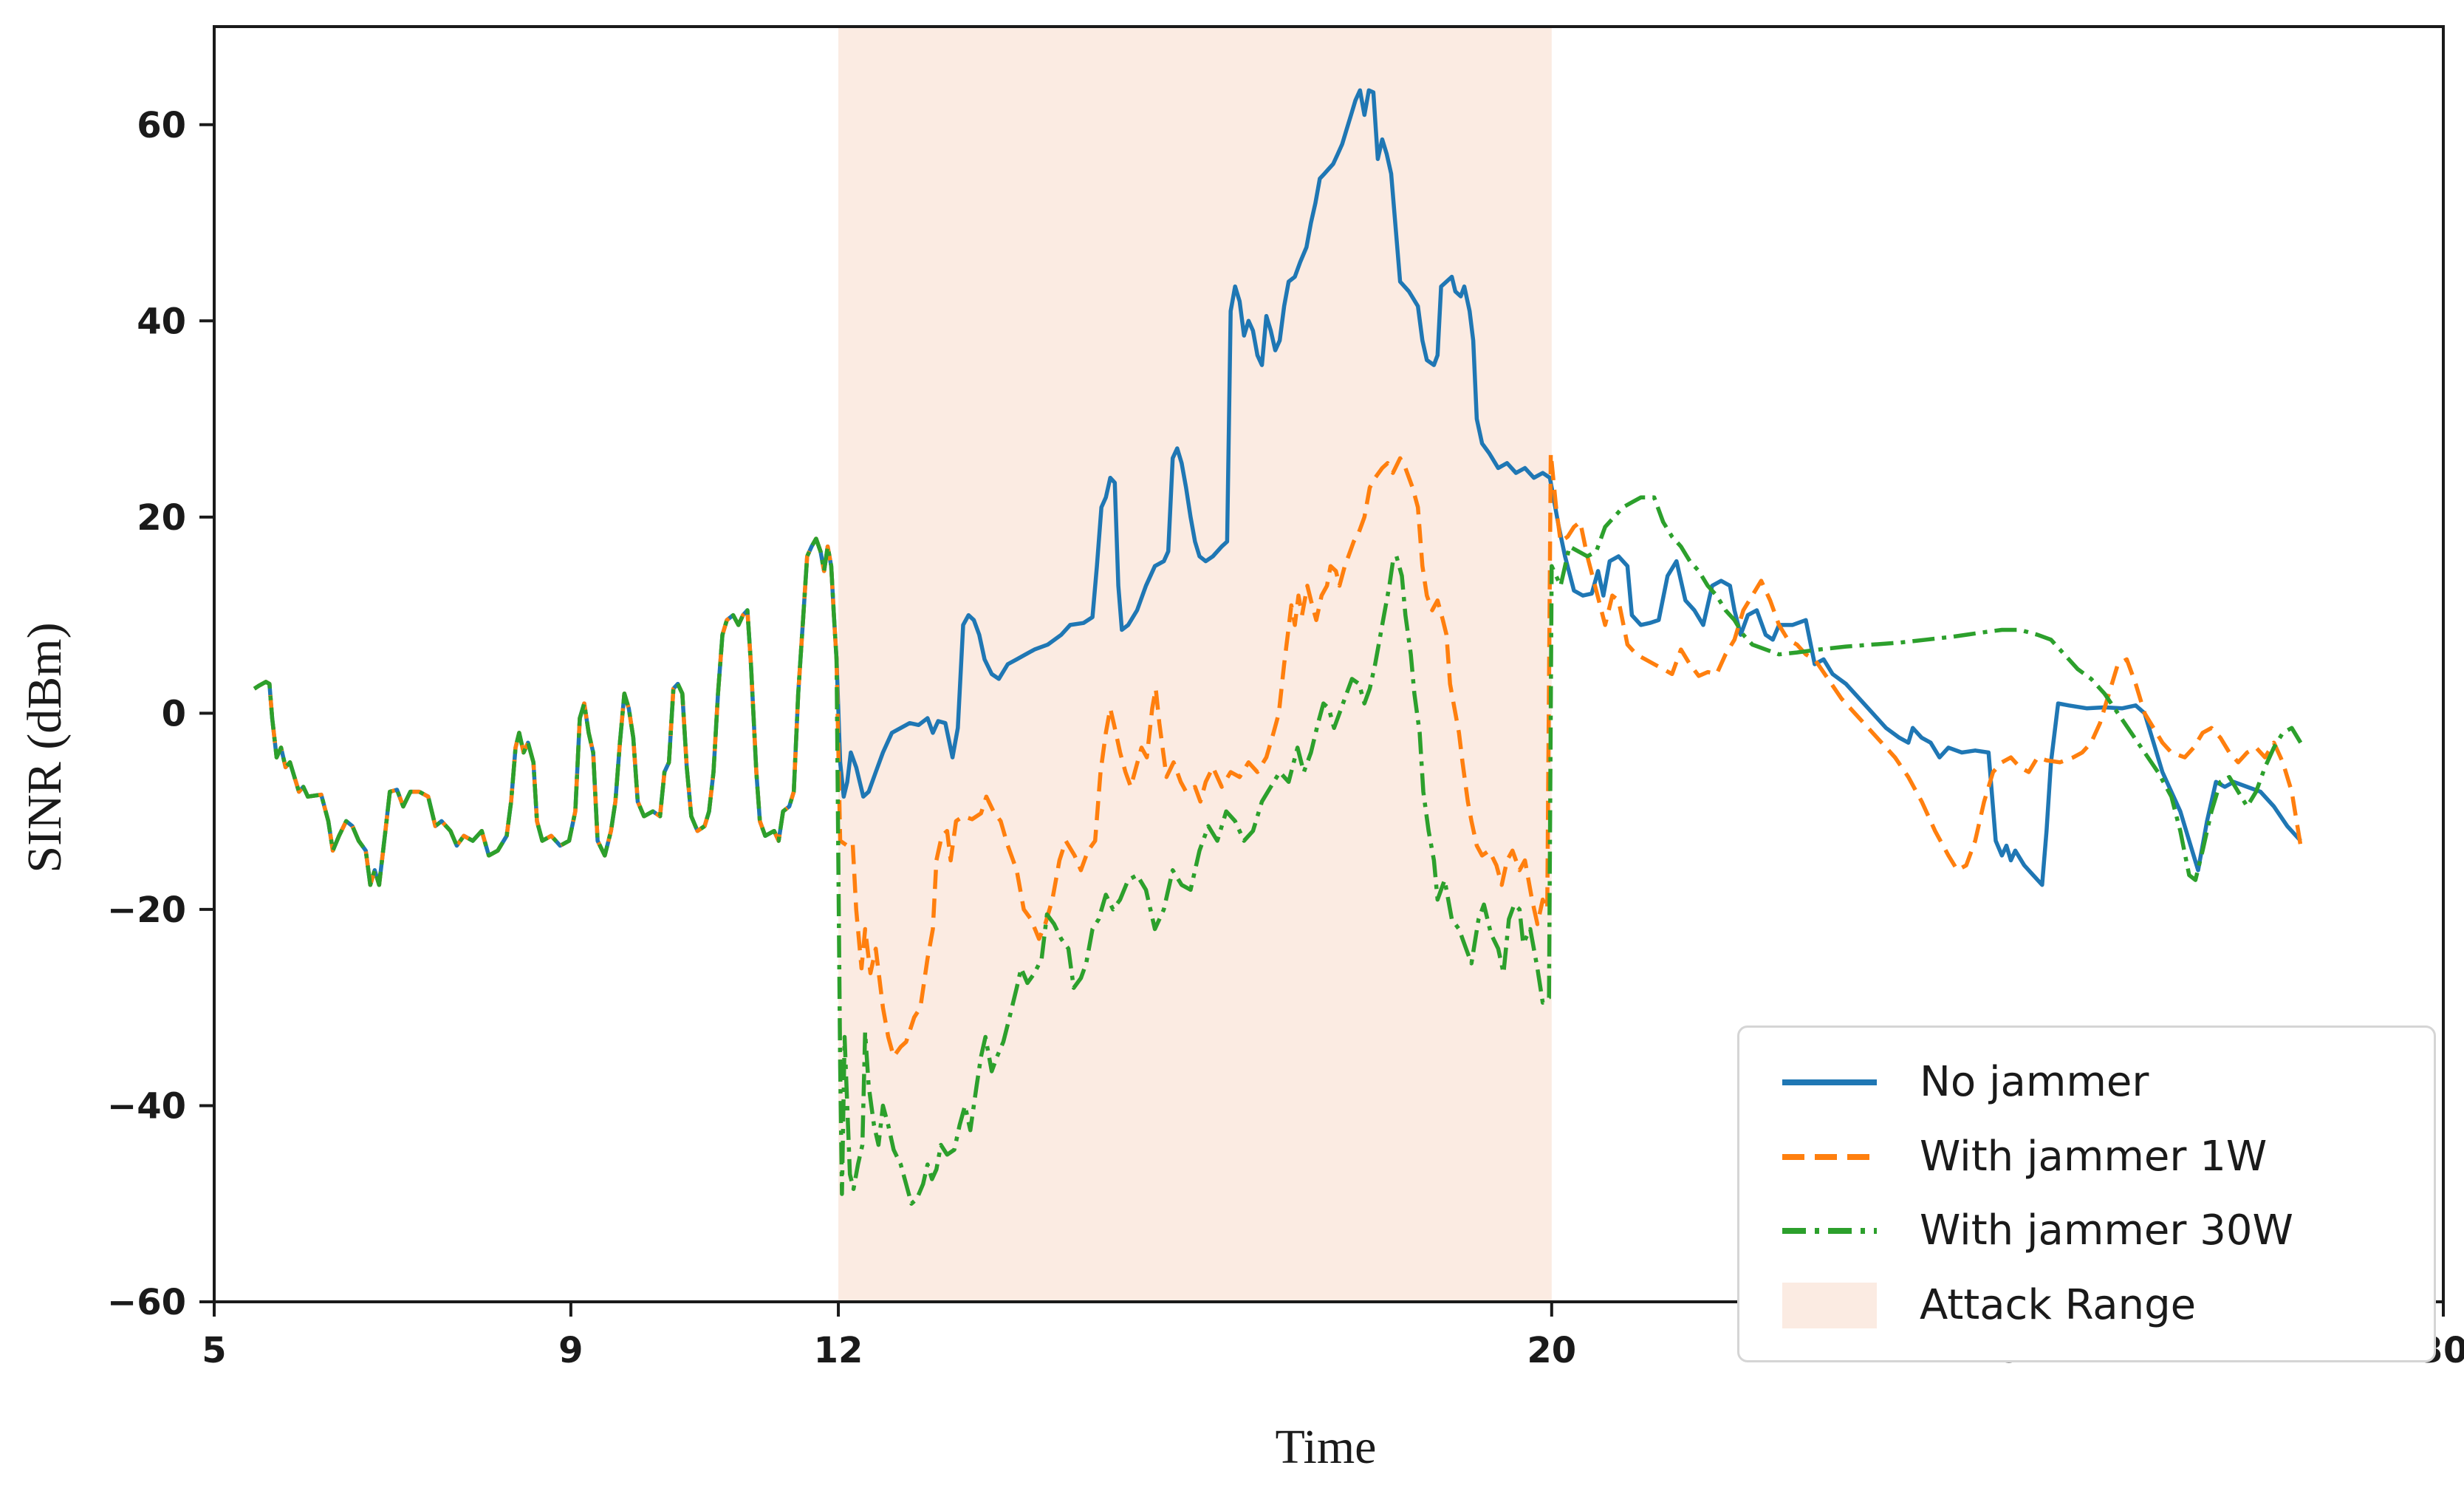  Describe the element at coordinates (838, 1350) in the screenshot. I see `x-tick-label: 12` at that location.